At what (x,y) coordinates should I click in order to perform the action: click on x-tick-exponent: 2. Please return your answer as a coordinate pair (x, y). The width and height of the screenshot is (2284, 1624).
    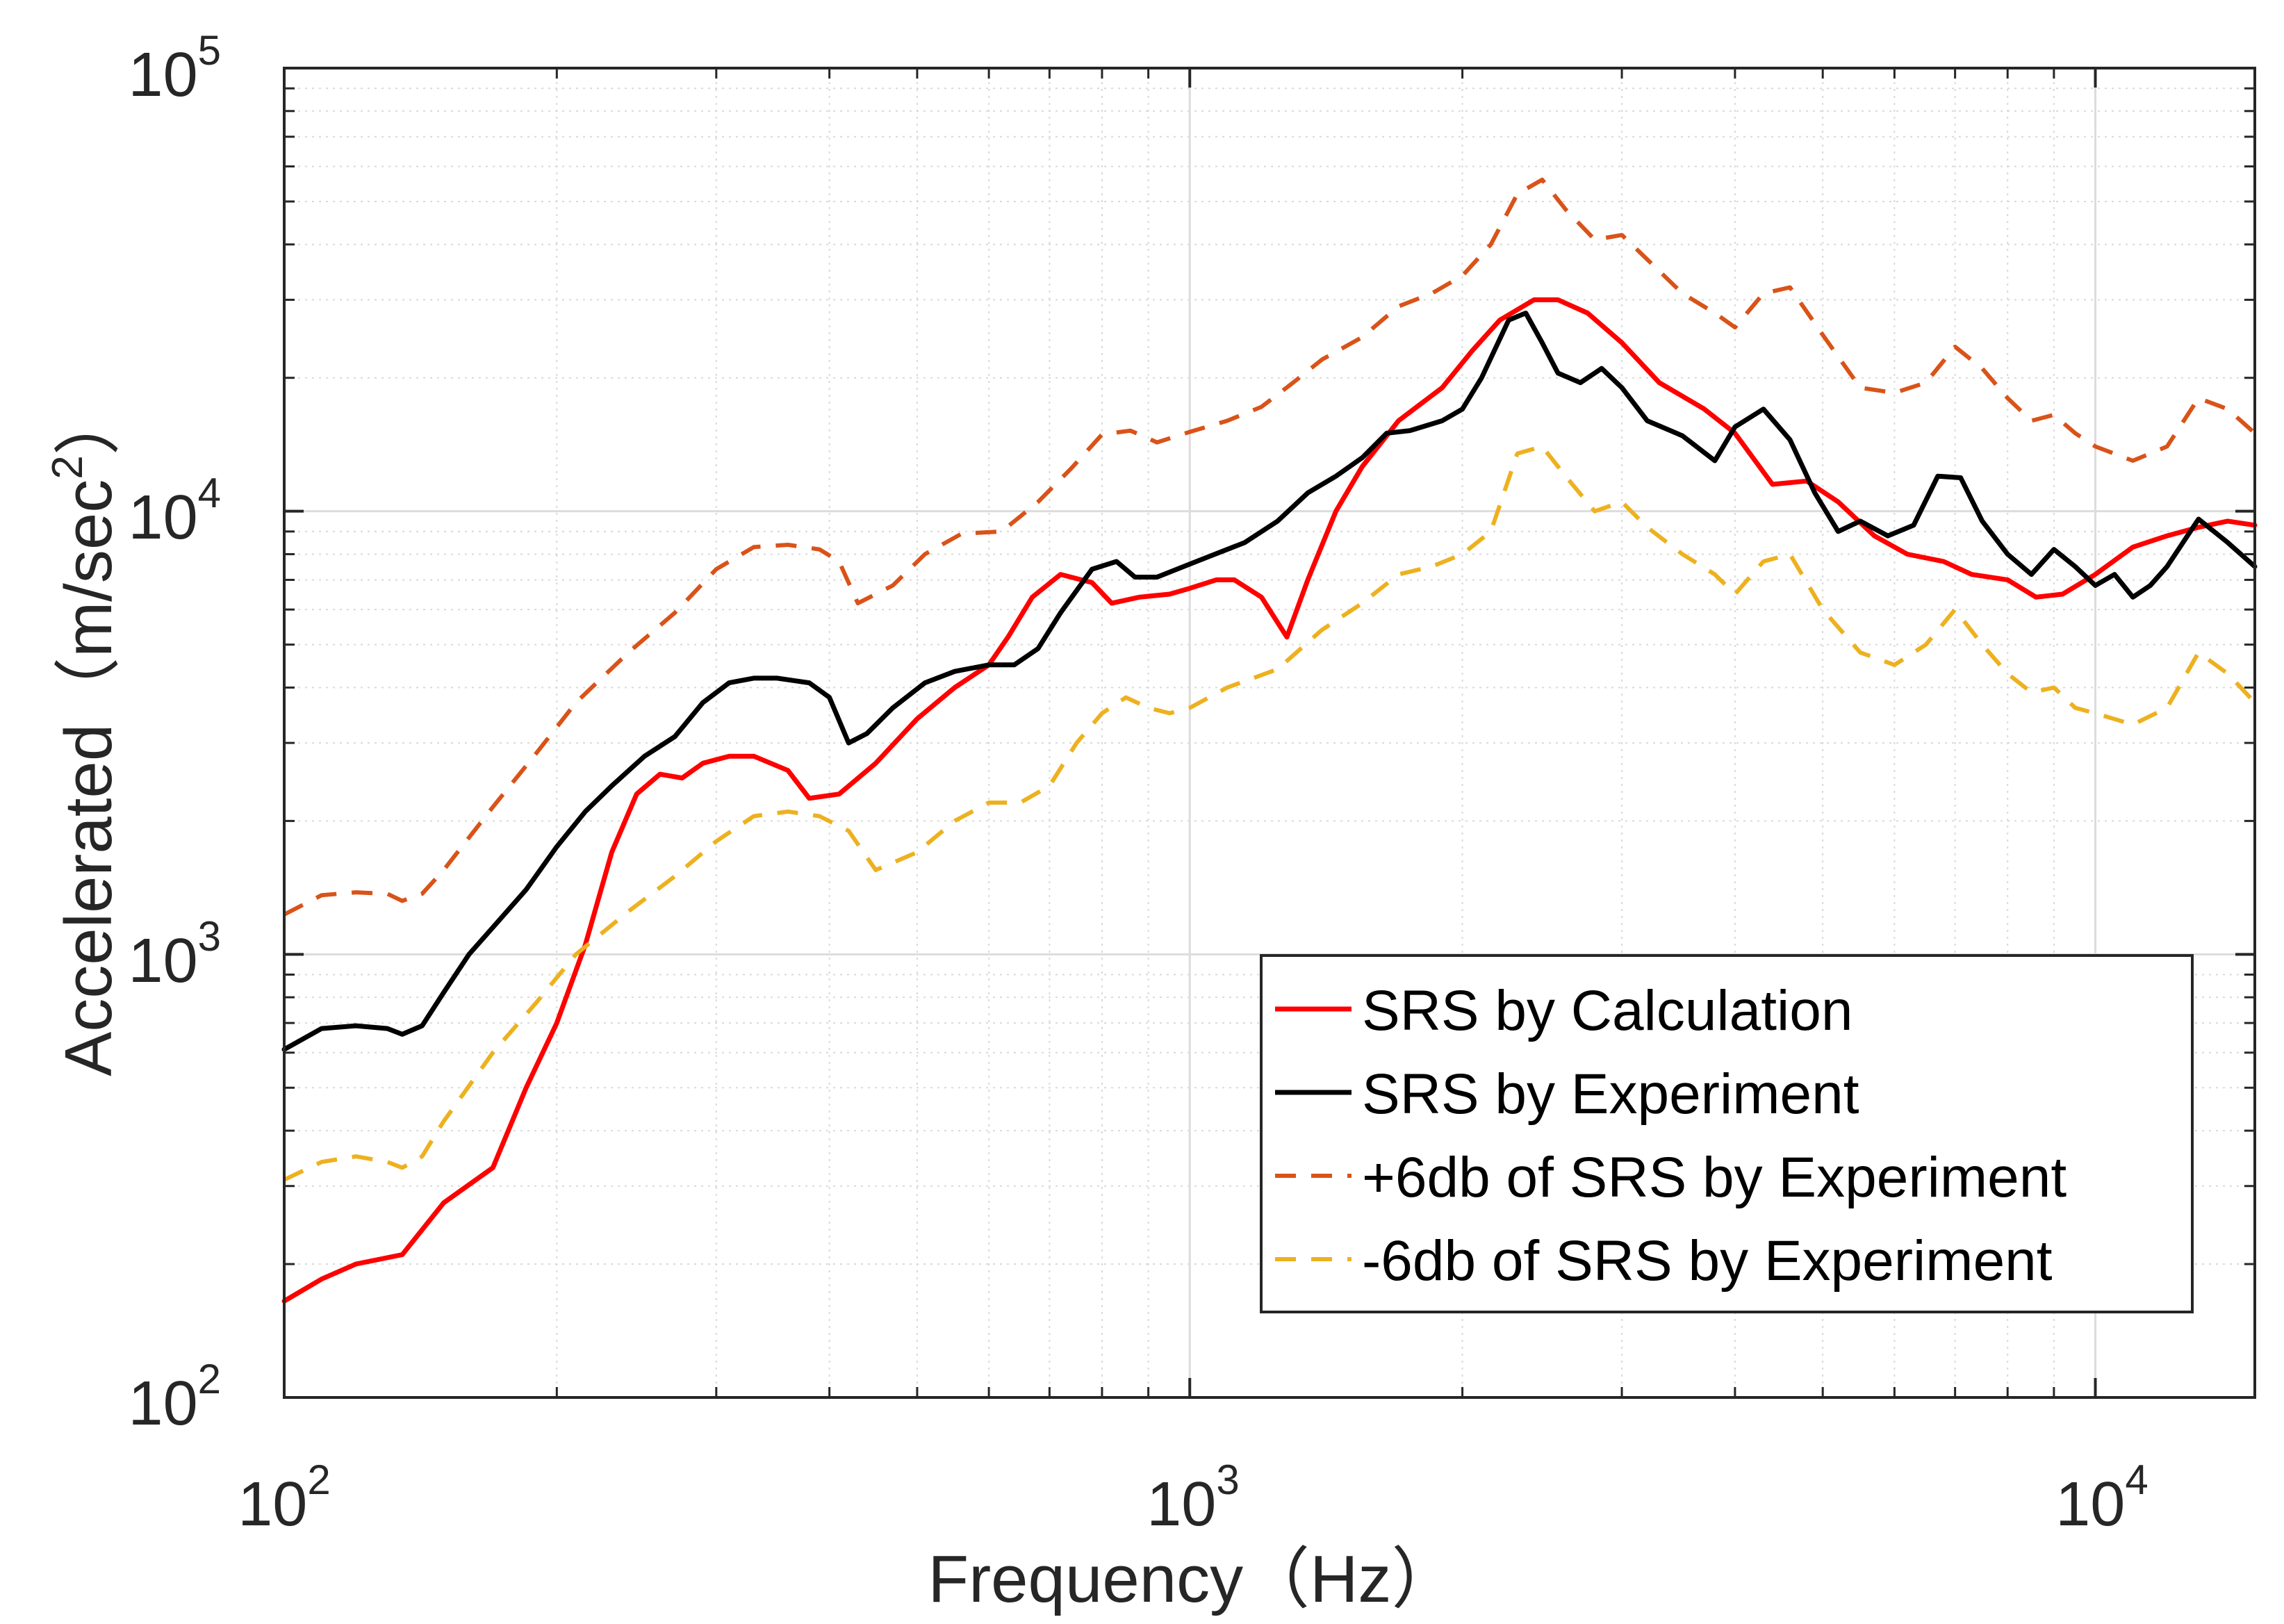
    Looking at the image, I should click on (318, 1480).